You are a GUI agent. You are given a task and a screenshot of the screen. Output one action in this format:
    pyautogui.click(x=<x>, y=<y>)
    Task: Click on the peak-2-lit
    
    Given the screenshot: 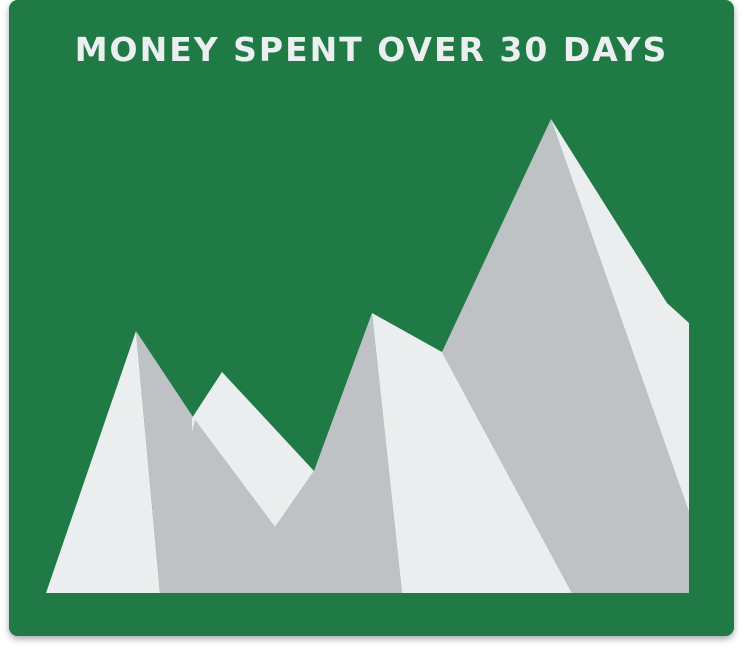 What is the action you would take?
    pyautogui.click(x=253, y=449)
    